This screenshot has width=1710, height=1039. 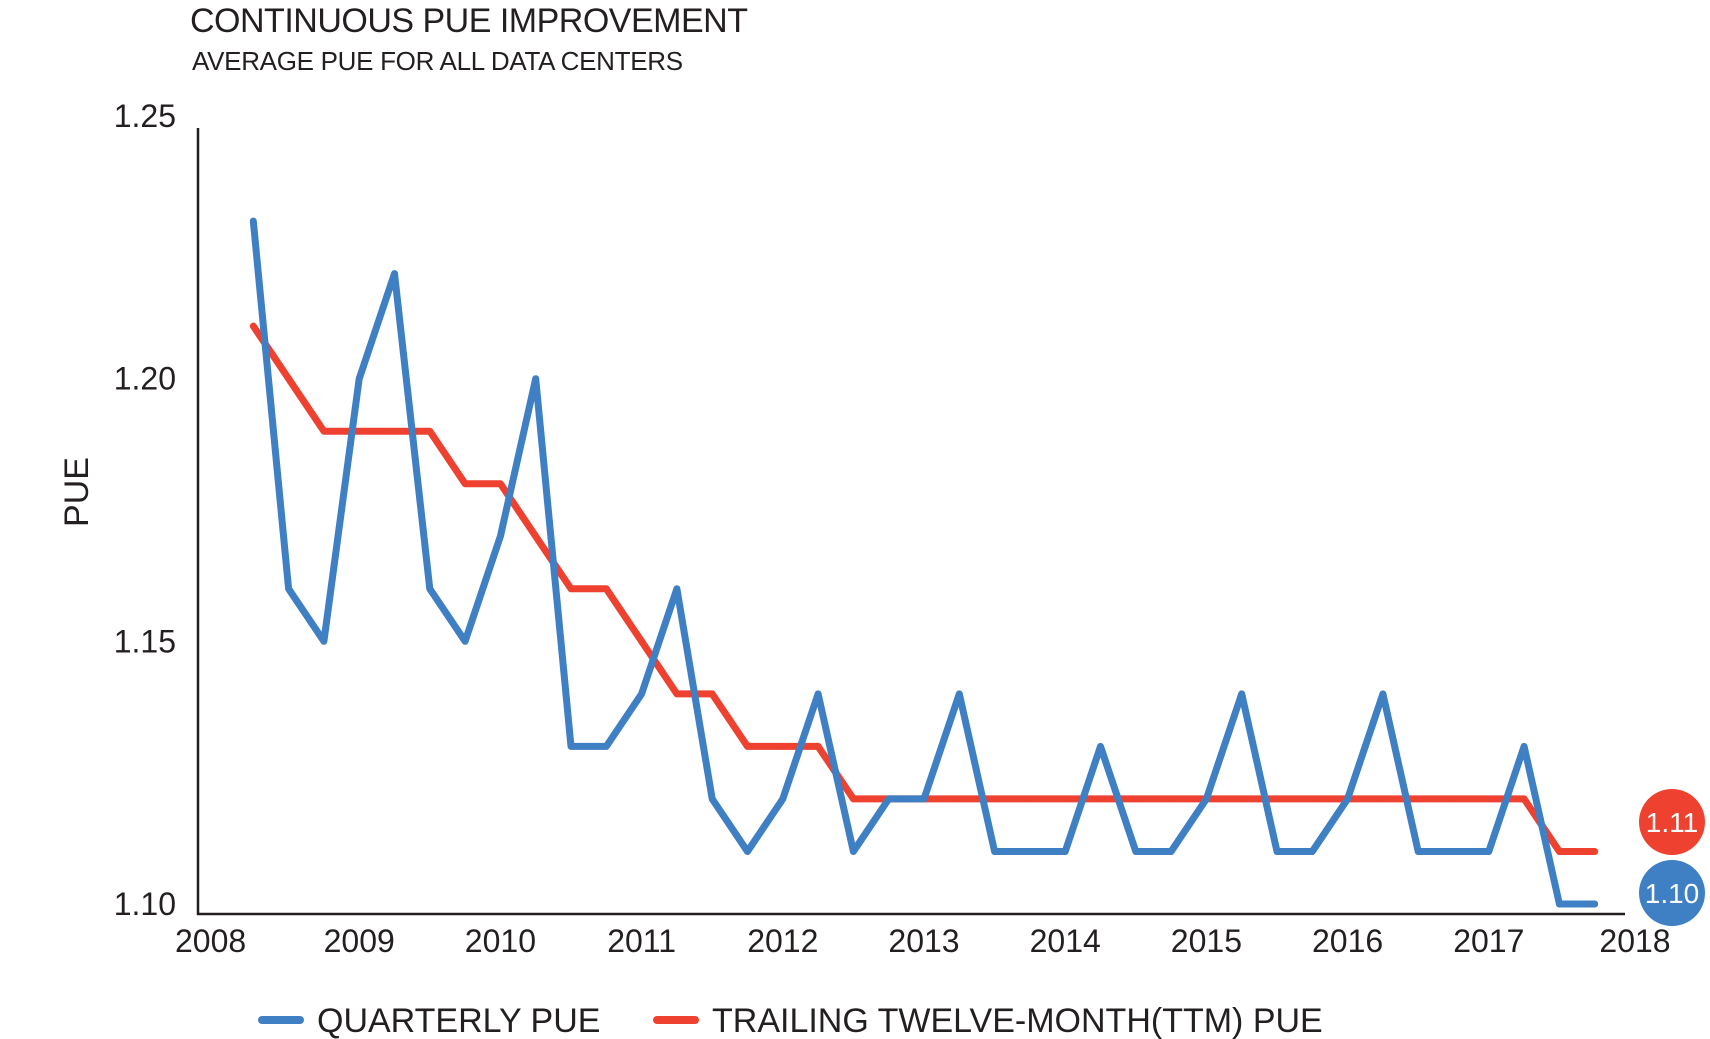 What do you see at coordinates (1672, 857) in the screenshot?
I see `end-value-badges: 1.11 1.10` at bounding box center [1672, 857].